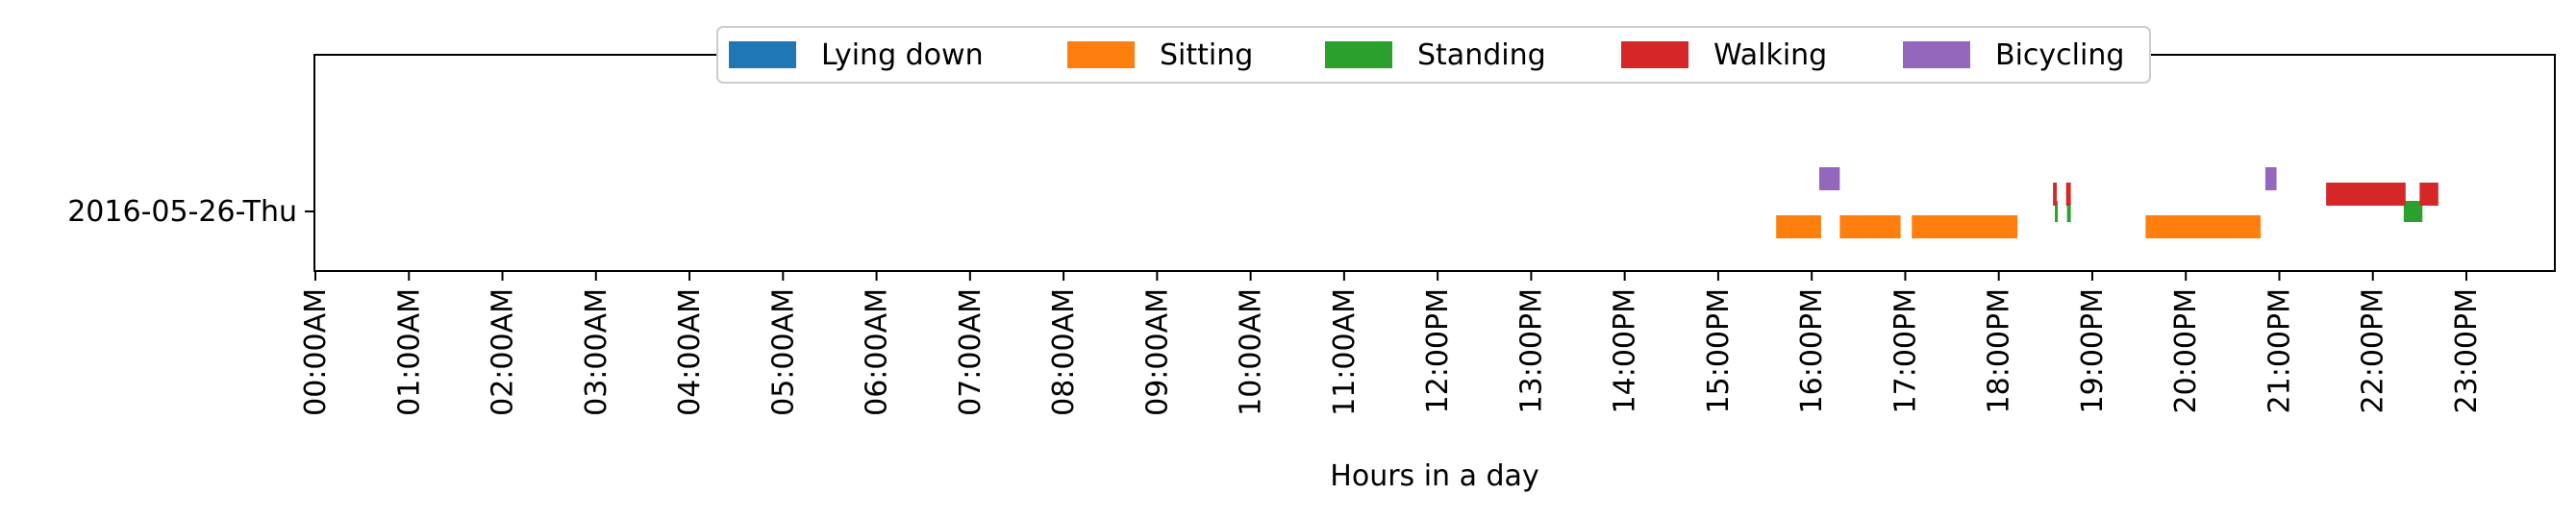 Image resolution: width=2576 pixels, height=519 pixels. What do you see at coordinates (596, 352) in the screenshot?
I see `x-tick-label: 03:00AM` at bounding box center [596, 352].